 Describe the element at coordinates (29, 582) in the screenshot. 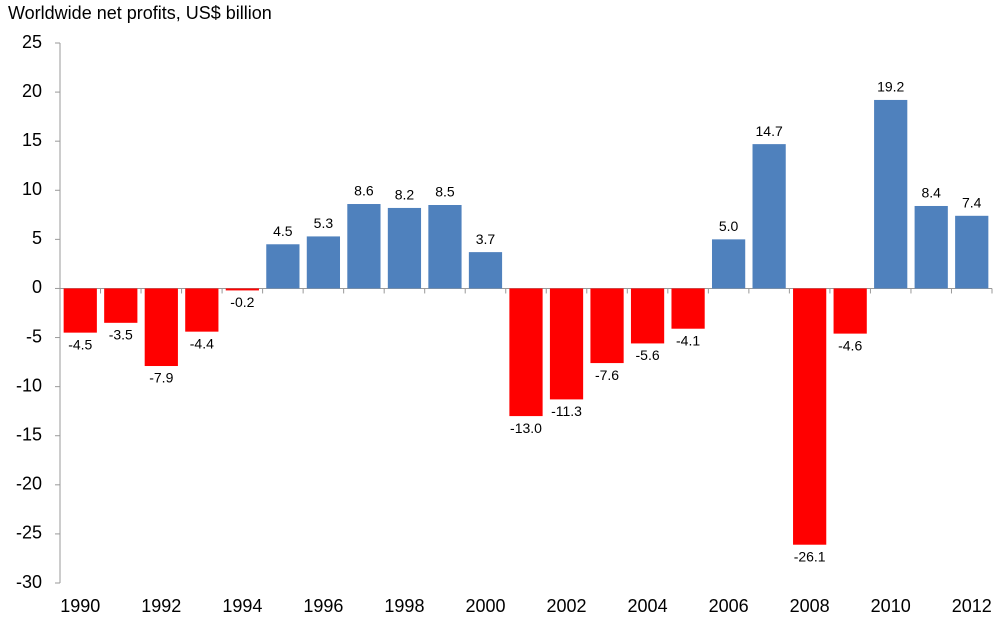

I see `y-tick-label: -30` at that location.